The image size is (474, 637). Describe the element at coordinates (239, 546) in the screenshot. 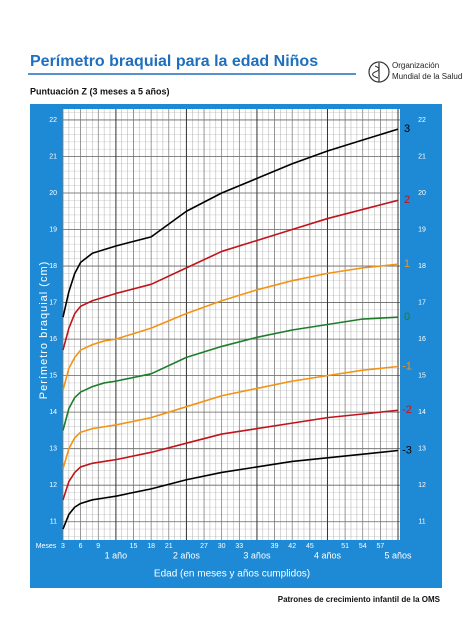

I see `x-tick-label: 33` at that location.